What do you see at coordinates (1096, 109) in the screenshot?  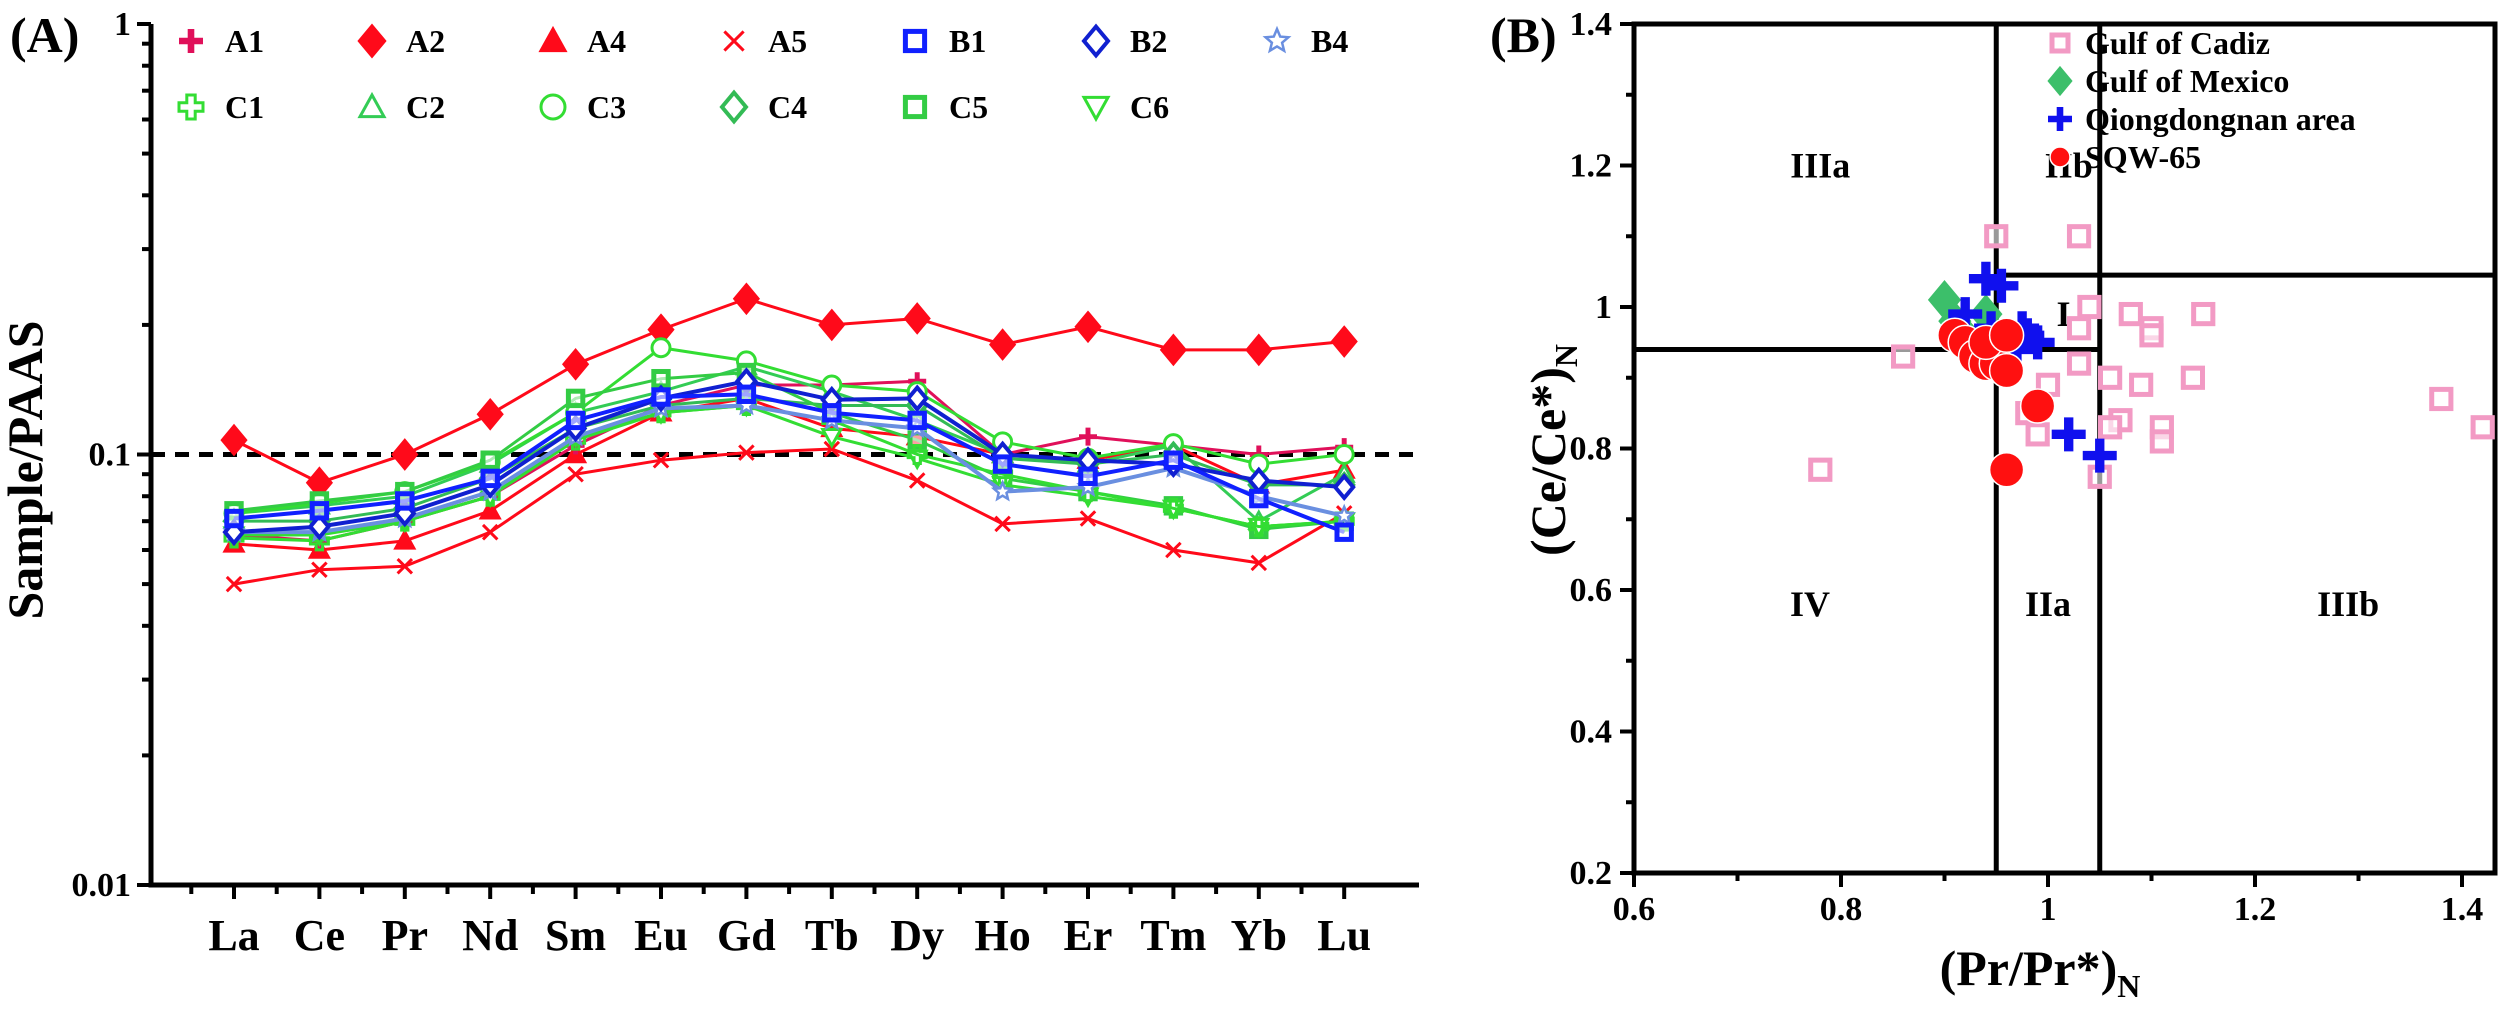 I see `legend-marker-C6` at bounding box center [1096, 109].